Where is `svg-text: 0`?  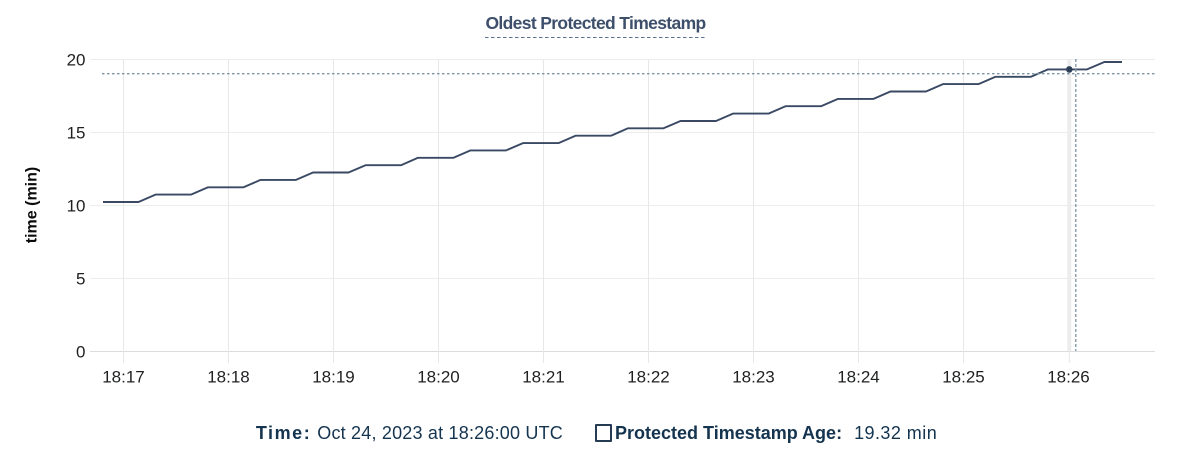 svg-text: 0 is located at coordinates (80, 352).